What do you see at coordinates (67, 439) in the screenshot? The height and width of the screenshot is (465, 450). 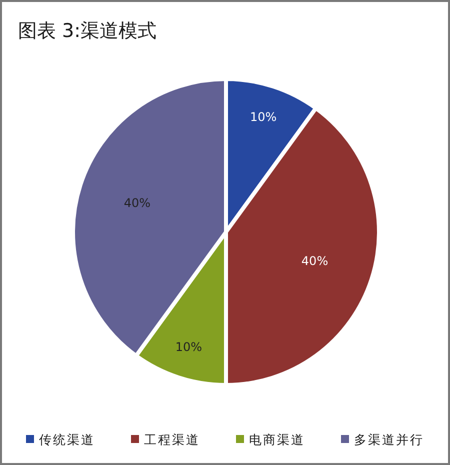 I see `legend-label: 传统渠道` at bounding box center [67, 439].